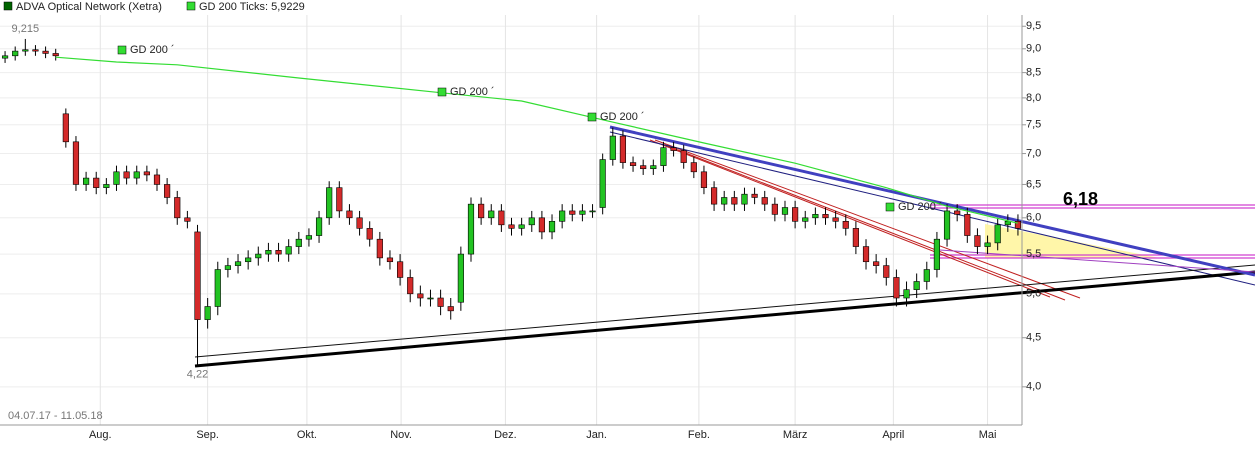 The height and width of the screenshot is (449, 1255). I want to click on legend-label: ADVA Optical Network (Xetra), so click(89, 7).